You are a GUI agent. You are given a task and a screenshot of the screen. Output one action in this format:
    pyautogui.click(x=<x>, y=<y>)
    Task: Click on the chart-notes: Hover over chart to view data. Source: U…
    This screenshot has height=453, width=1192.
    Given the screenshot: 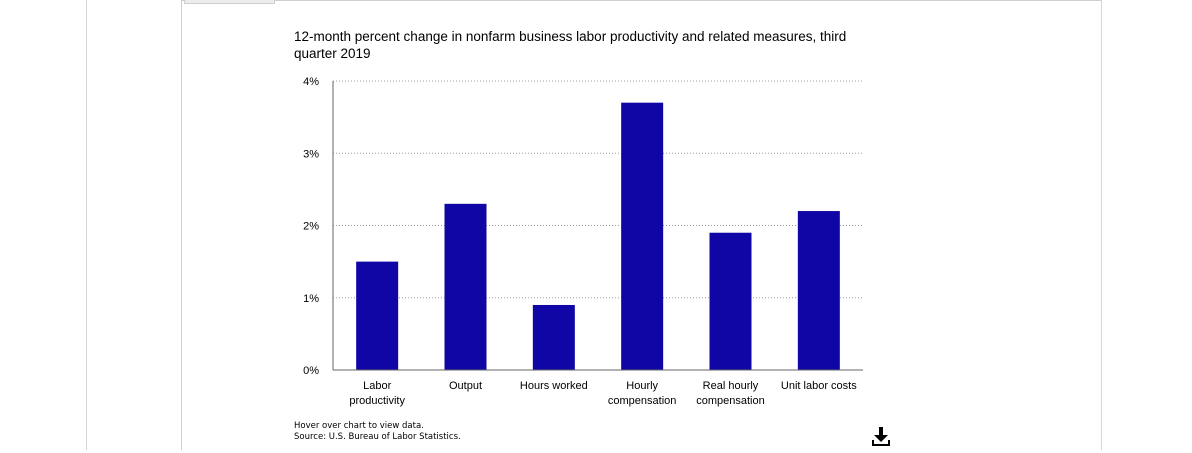 What is the action you would take?
    pyautogui.click(x=377, y=432)
    